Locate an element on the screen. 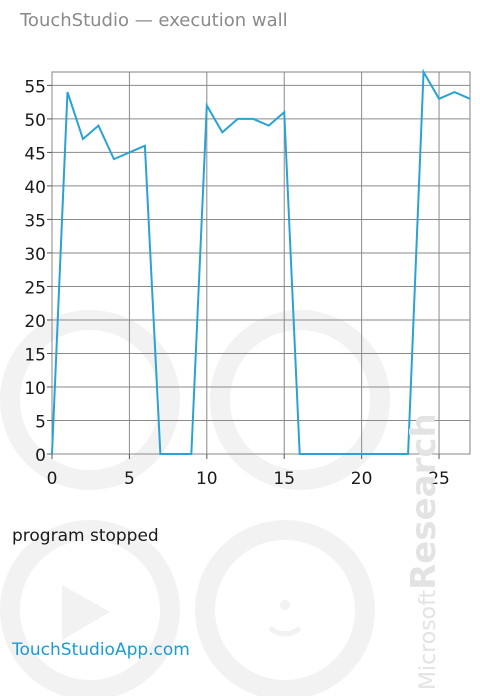 The image size is (480, 696). x-axis: 0 5 10 15 20 25 is located at coordinates (248, 471).